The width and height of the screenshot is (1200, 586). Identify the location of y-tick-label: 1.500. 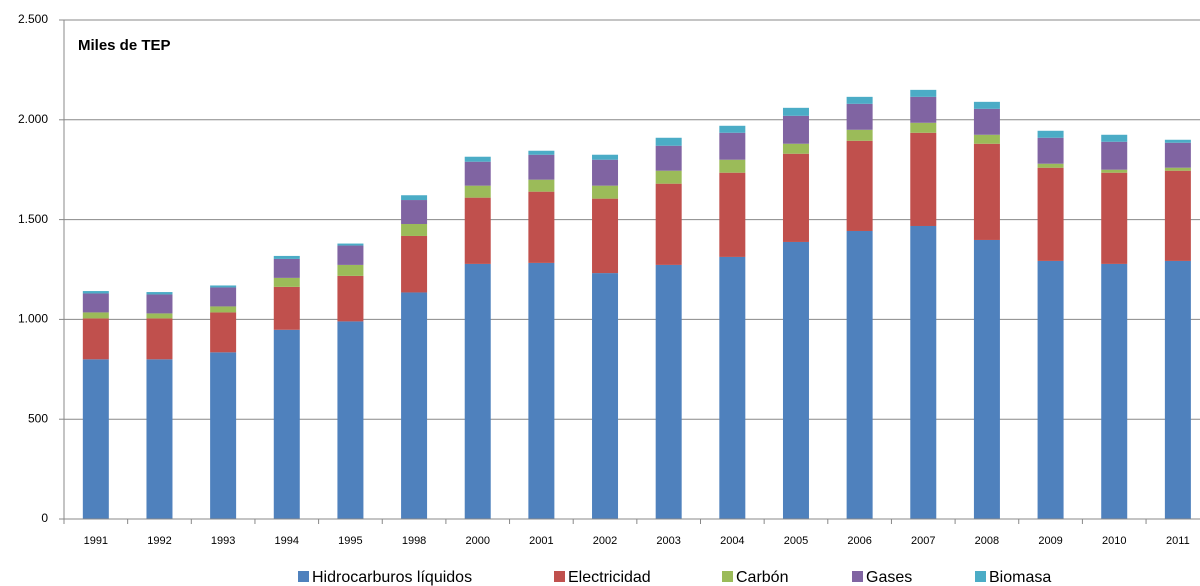
(33, 219).